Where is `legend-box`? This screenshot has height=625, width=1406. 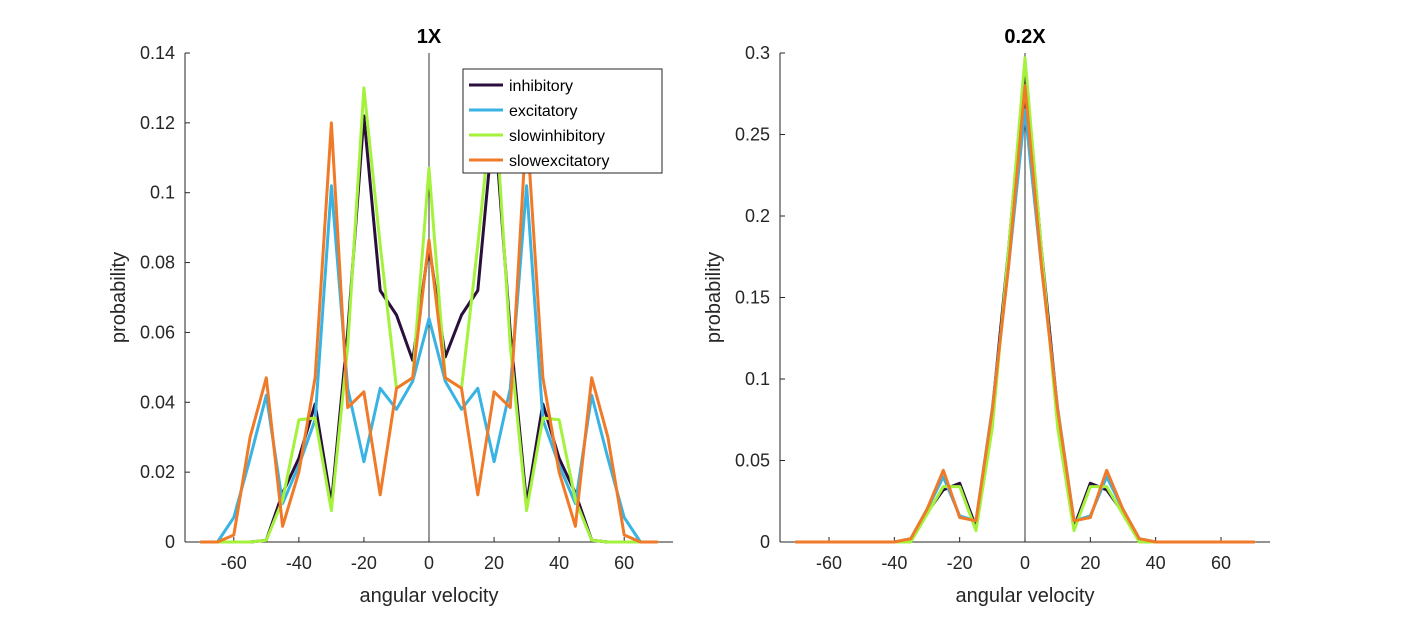
legend-box is located at coordinates (562, 121).